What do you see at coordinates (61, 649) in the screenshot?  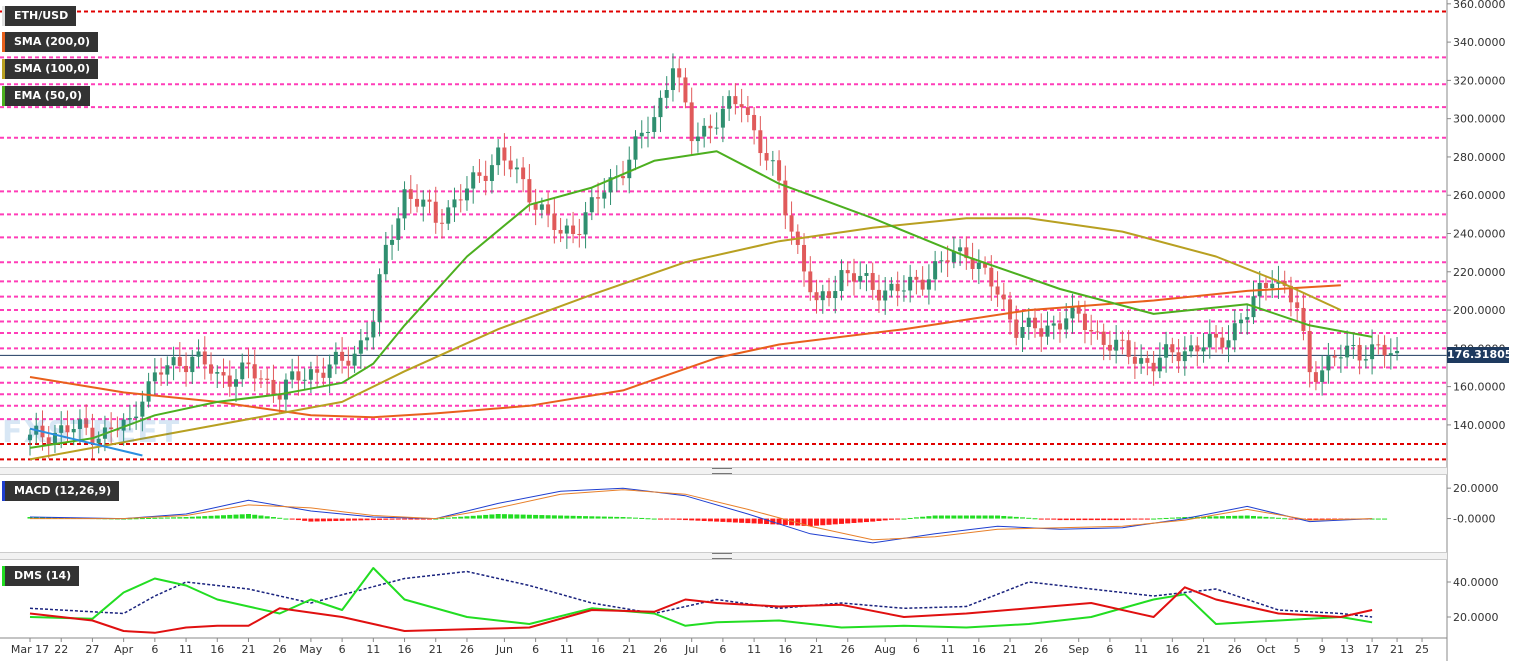 I see `x-tick-label: 22` at bounding box center [61, 649].